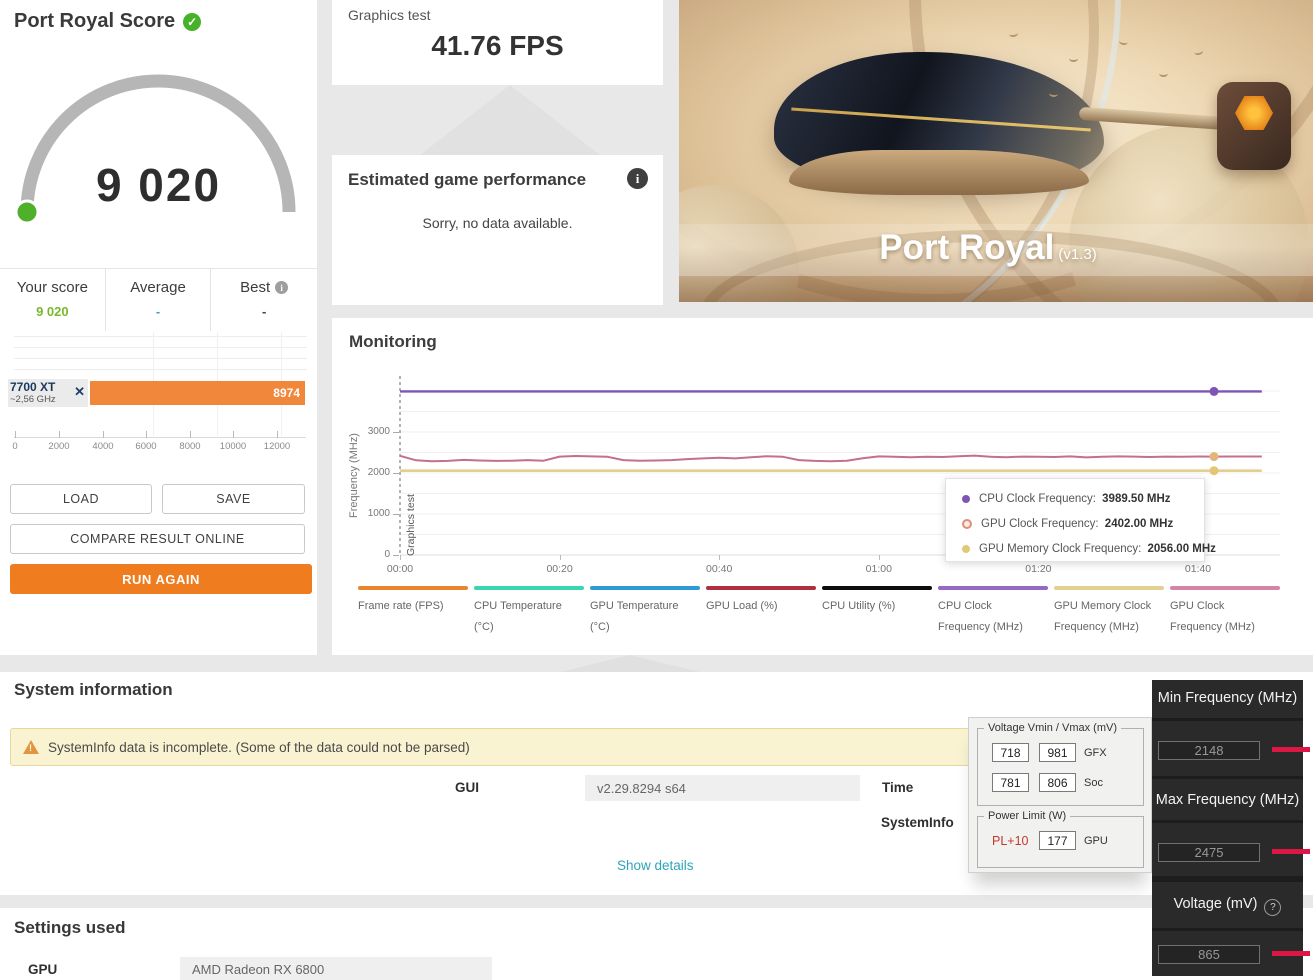 The image size is (1313, 980). What do you see at coordinates (233, 499) in the screenshot?
I see `save-button: SAVE` at bounding box center [233, 499].